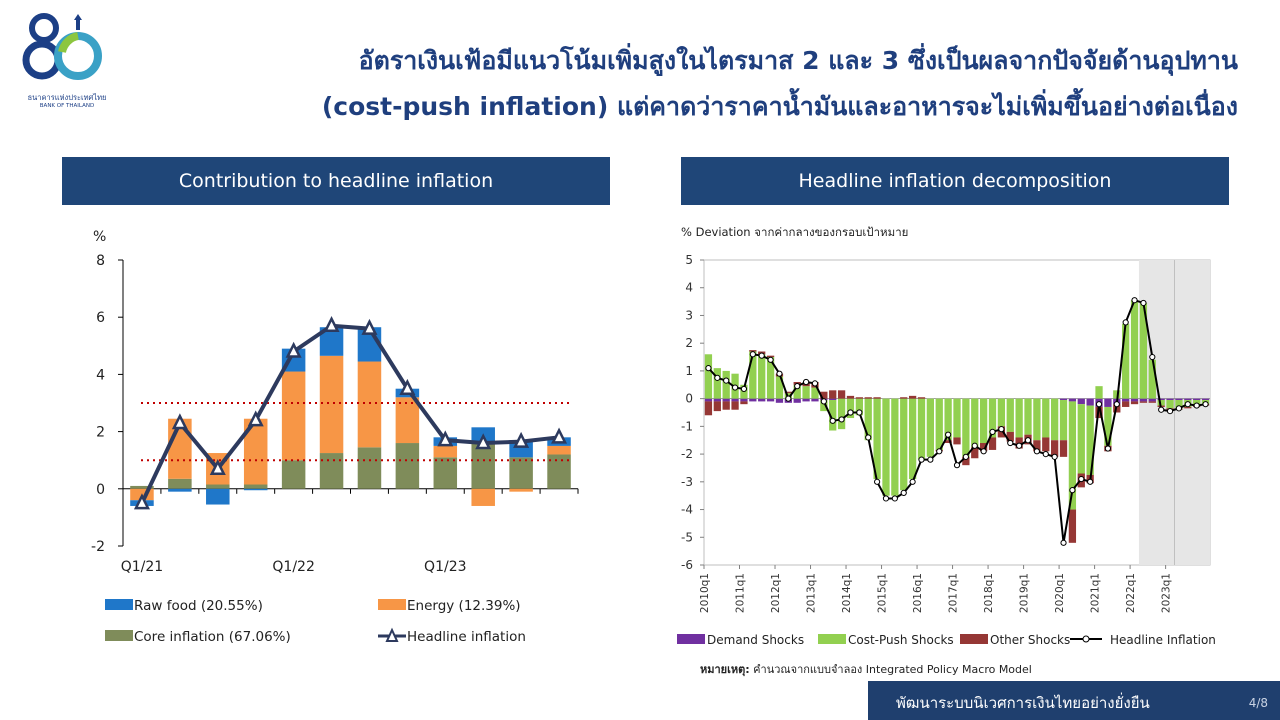  What do you see at coordinates (198, 606) in the screenshot?
I see `legend-label: Raw food (20.55%)` at bounding box center [198, 606].